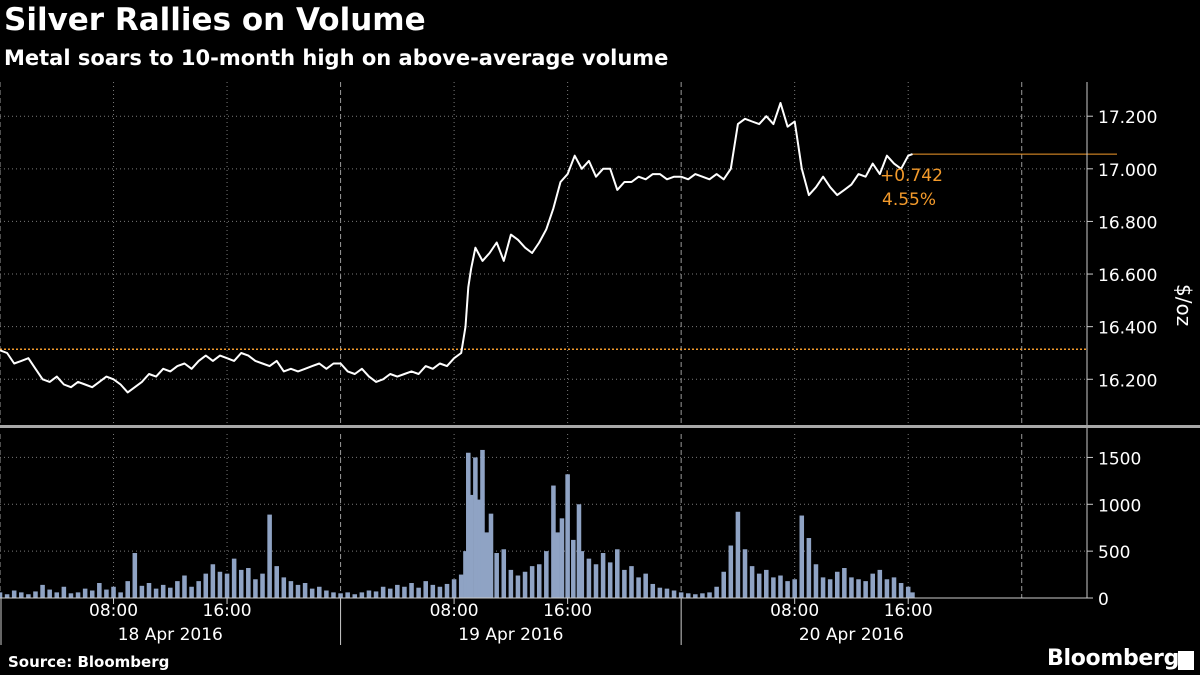  What do you see at coordinates (1119, 506) in the screenshot?
I see `y-tick-label: 1000` at bounding box center [1119, 506].